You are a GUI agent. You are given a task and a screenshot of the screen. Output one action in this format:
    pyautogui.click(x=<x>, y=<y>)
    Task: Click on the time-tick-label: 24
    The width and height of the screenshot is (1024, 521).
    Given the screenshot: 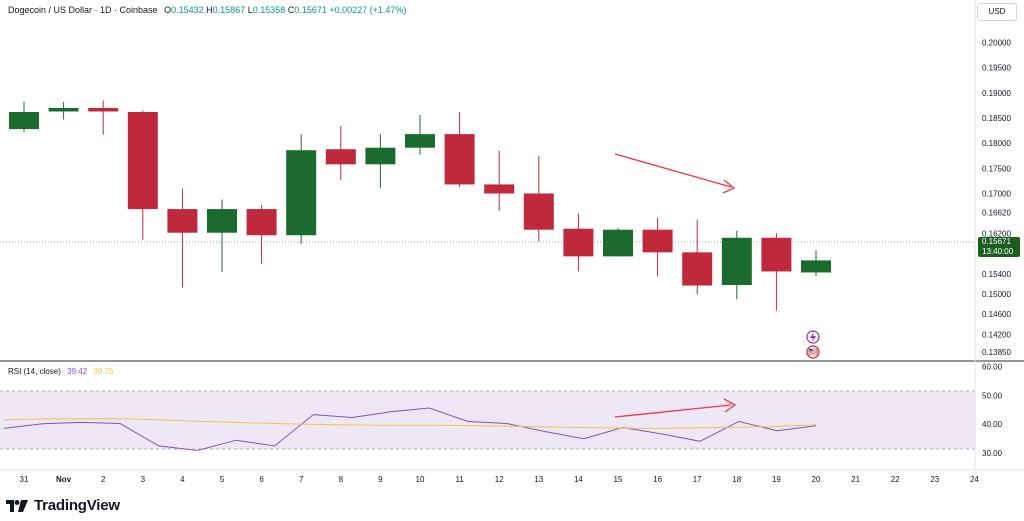 What is the action you would take?
    pyautogui.click(x=974, y=479)
    